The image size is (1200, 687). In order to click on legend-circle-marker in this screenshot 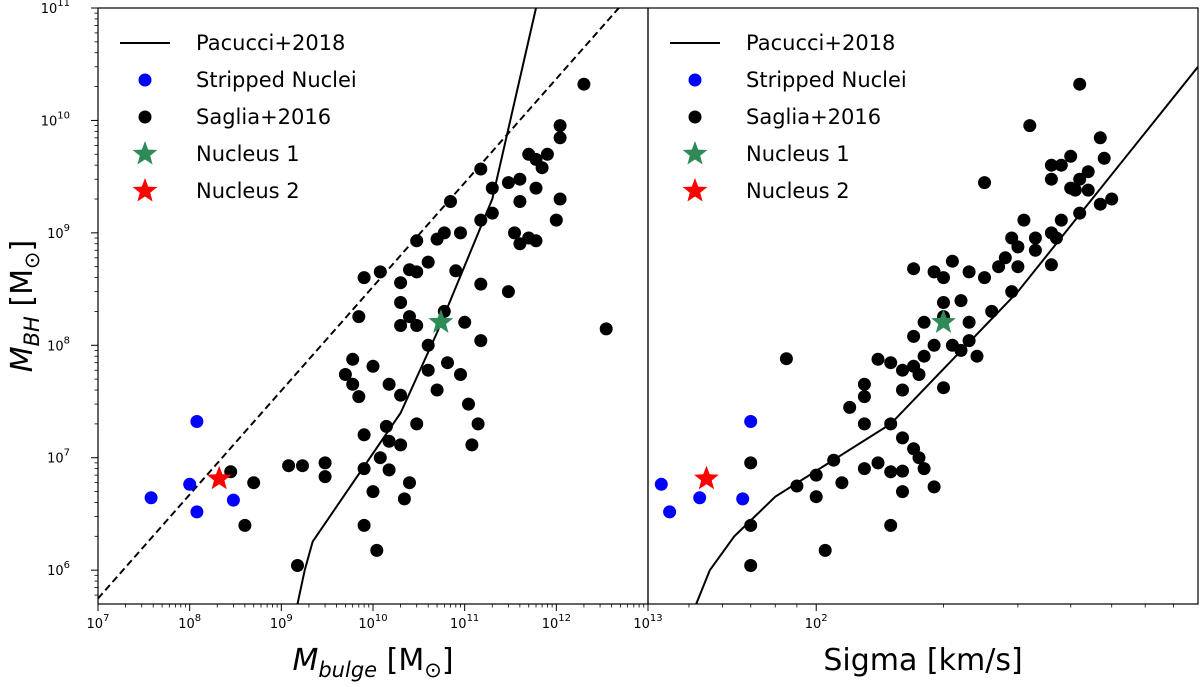, I will do `click(145, 80)`.